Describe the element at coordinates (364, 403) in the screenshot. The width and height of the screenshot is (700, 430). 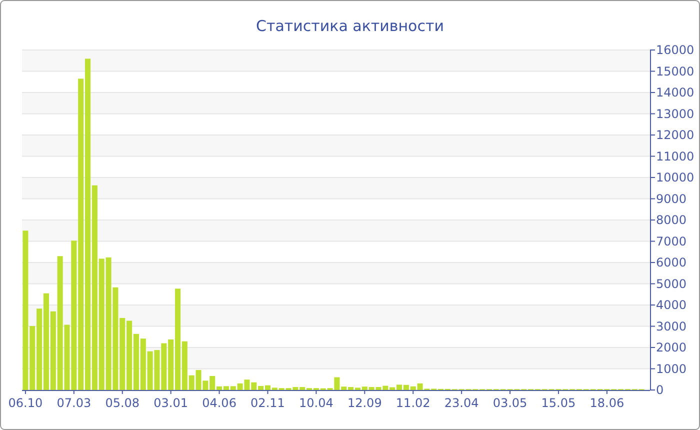
I see `x-tick-label: 12.09` at that location.